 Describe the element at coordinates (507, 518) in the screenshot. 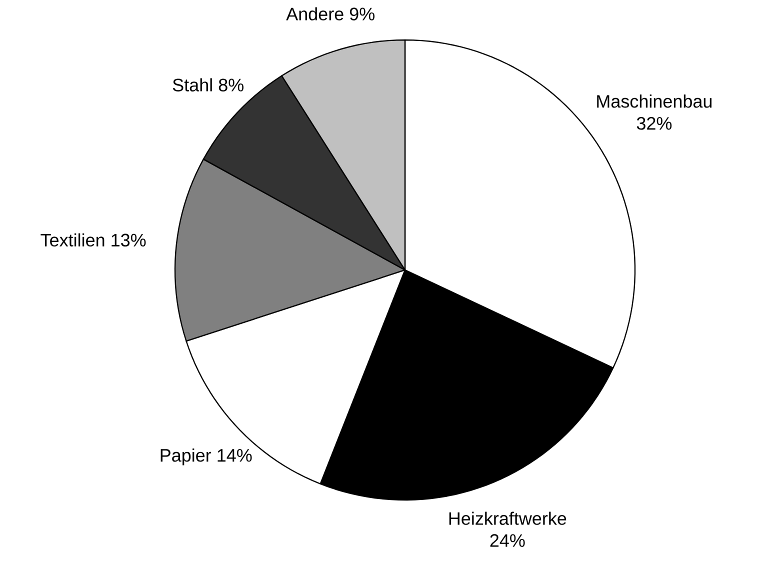

I see `slice-label: Heizkraftwerke` at that location.